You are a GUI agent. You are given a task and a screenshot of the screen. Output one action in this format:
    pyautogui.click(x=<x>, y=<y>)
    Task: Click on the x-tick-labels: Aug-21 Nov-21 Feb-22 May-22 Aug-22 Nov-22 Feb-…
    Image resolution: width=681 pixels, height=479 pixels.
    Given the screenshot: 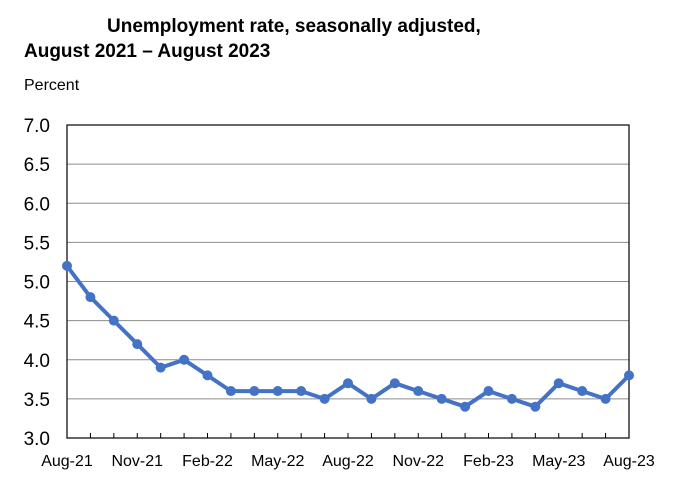 What is the action you would take?
    pyautogui.click(x=348, y=461)
    